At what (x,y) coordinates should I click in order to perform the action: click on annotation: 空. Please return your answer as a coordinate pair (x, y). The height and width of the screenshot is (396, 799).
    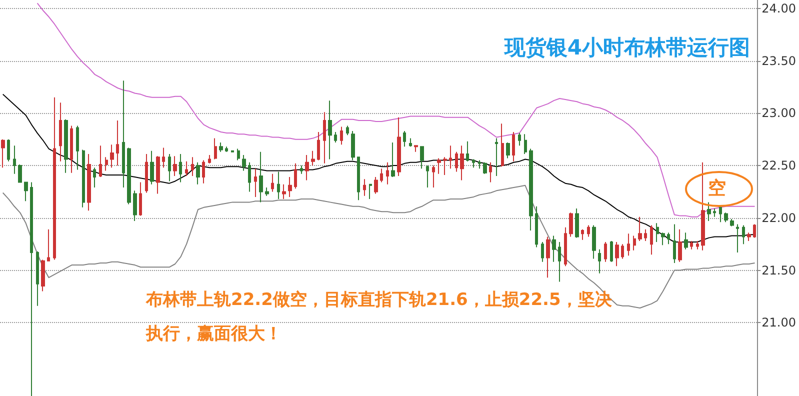
    Looking at the image, I should click on (717, 188).